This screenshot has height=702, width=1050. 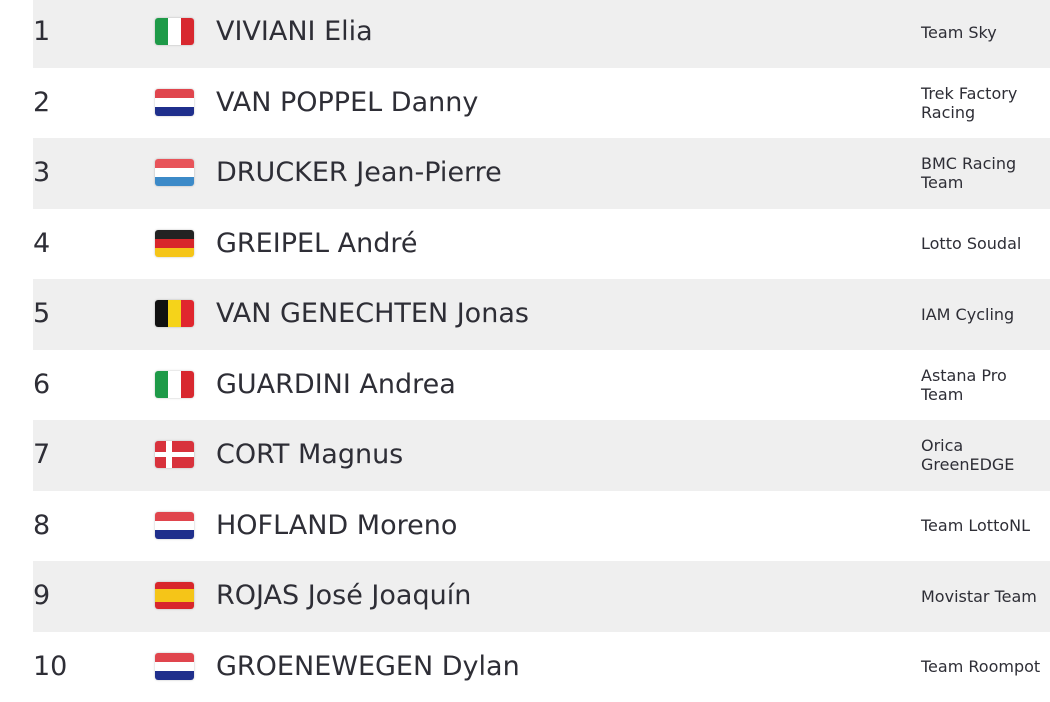 I want to click on table-row: 9 ROJAS José Joaquín Movistar Team, so click(x=541, y=596).